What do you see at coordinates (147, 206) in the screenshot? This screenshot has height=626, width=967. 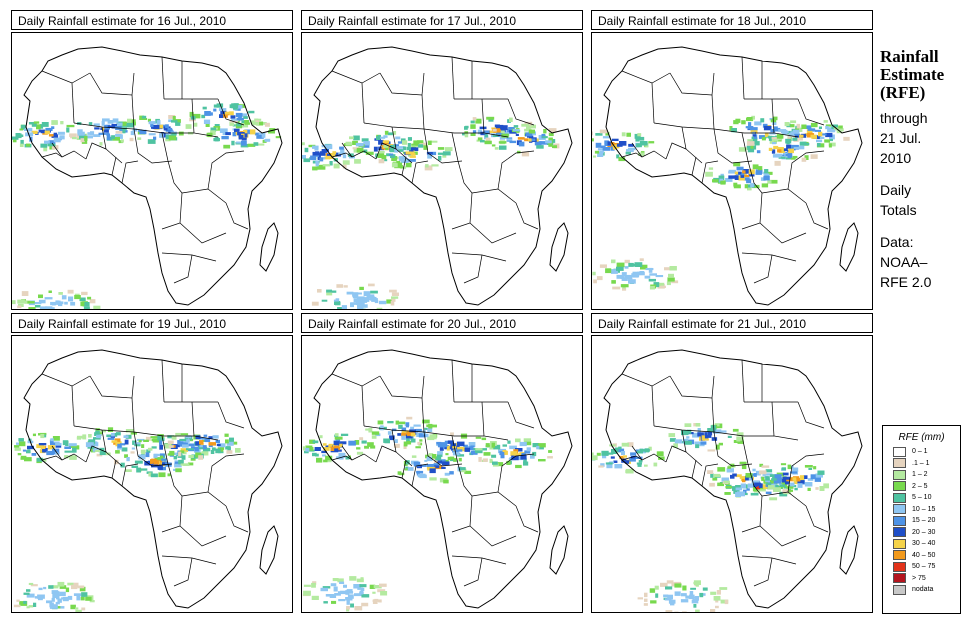 I see `rainfall-field` at bounding box center [147, 206].